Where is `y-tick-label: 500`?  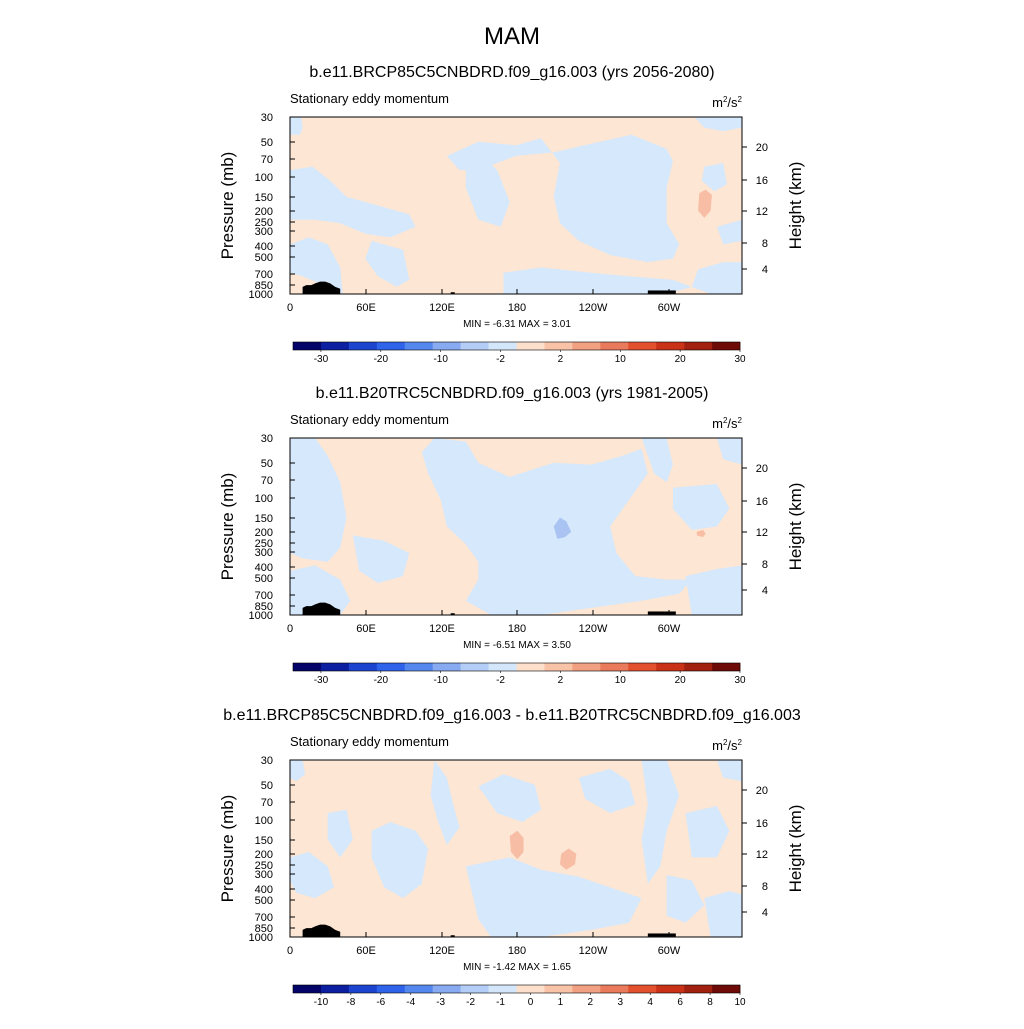 y-tick-label: 500 is located at coordinates (264, 258).